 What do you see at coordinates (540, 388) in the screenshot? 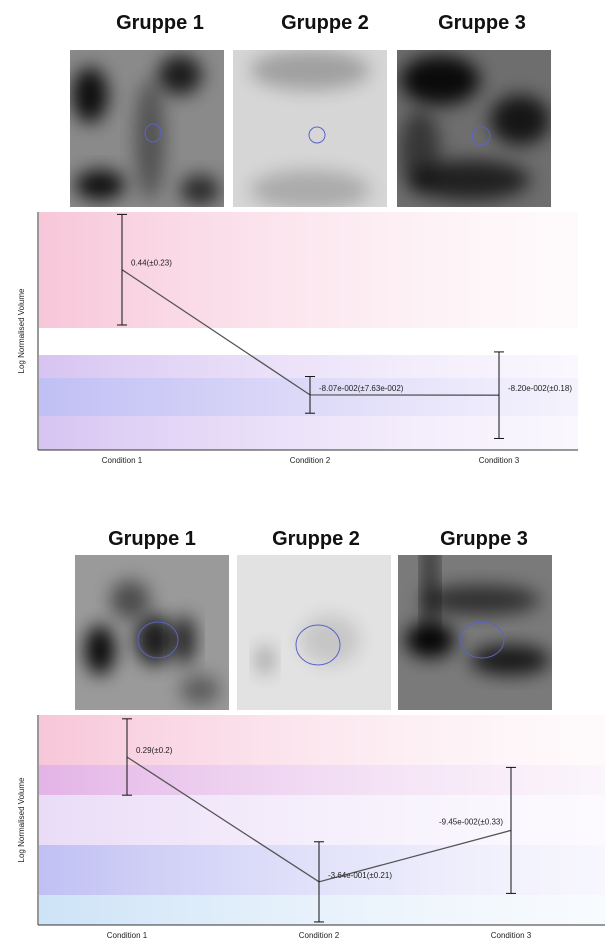
I see `data-label: -8.20e-002(±0.18)` at bounding box center [540, 388].